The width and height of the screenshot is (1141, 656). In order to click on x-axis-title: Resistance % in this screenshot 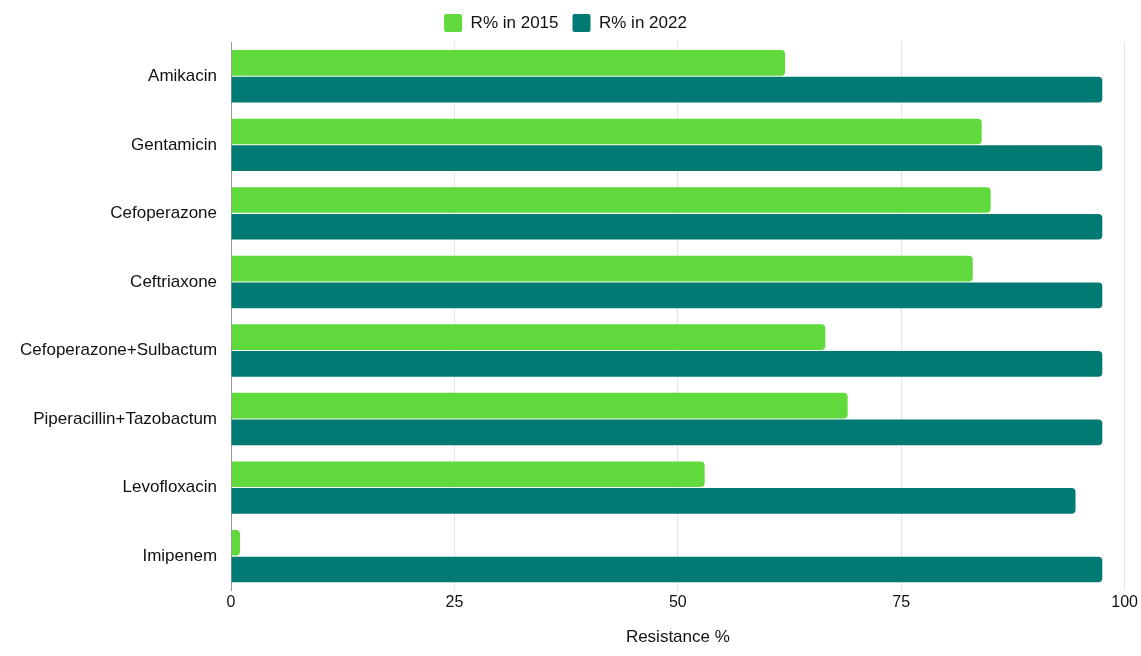, I will do `click(677, 637)`.